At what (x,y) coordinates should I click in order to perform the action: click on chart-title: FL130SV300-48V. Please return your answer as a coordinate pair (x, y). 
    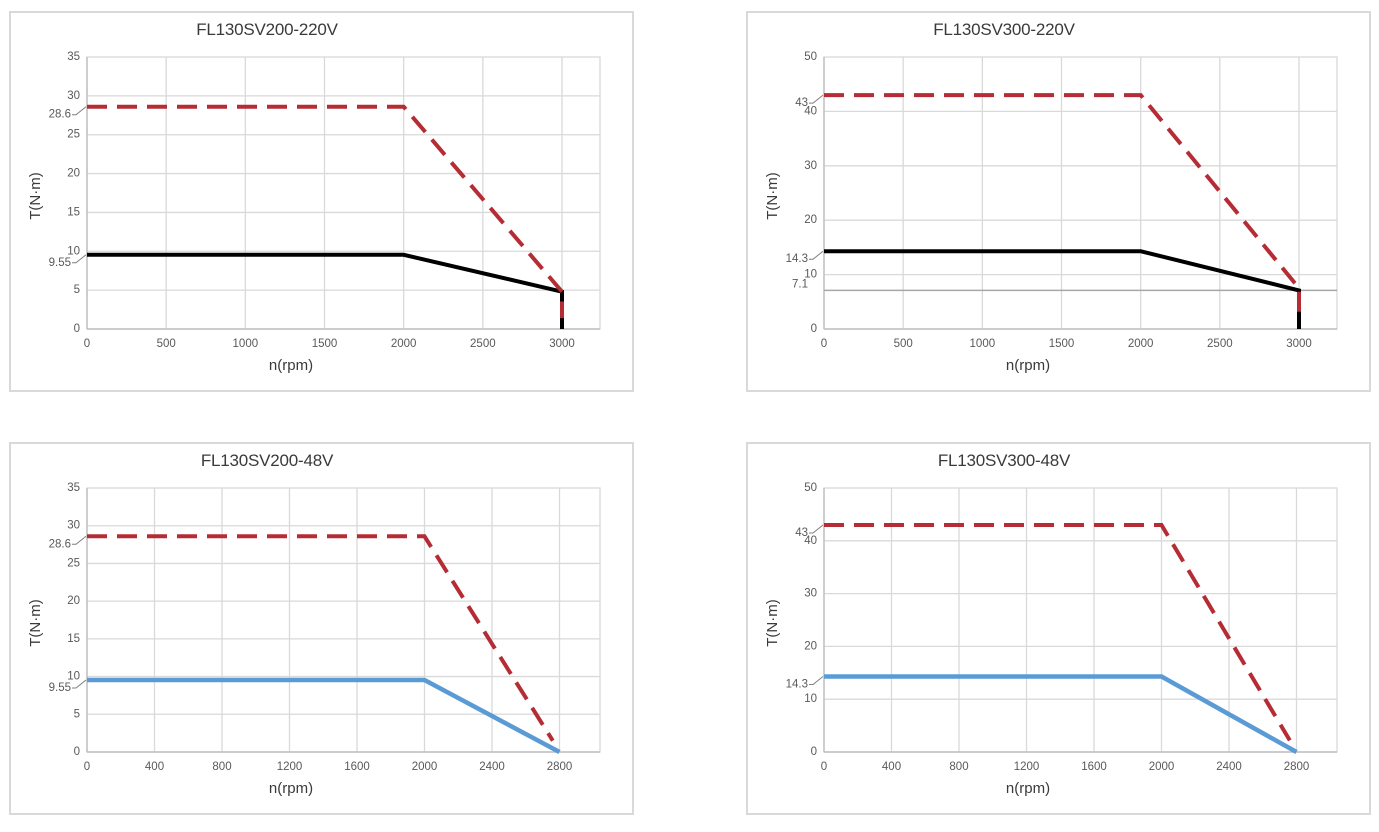
    Looking at the image, I should click on (1004, 460).